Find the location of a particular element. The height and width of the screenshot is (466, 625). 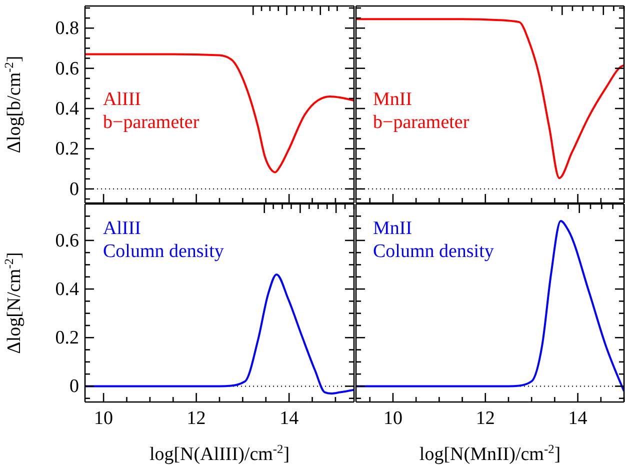

y-tick-label: 0.8 is located at coordinates (67, 29).